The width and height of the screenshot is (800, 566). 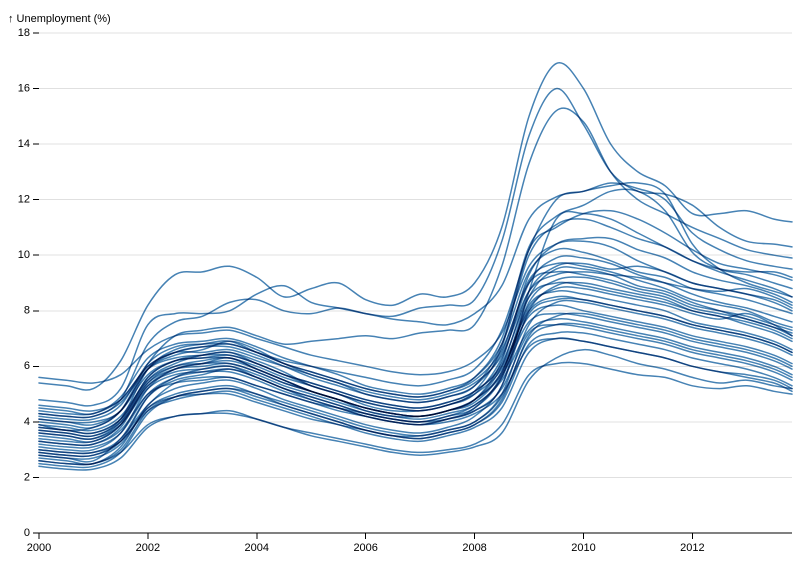 What do you see at coordinates (24, 255) in the screenshot?
I see `y-tick-label: 10` at bounding box center [24, 255].